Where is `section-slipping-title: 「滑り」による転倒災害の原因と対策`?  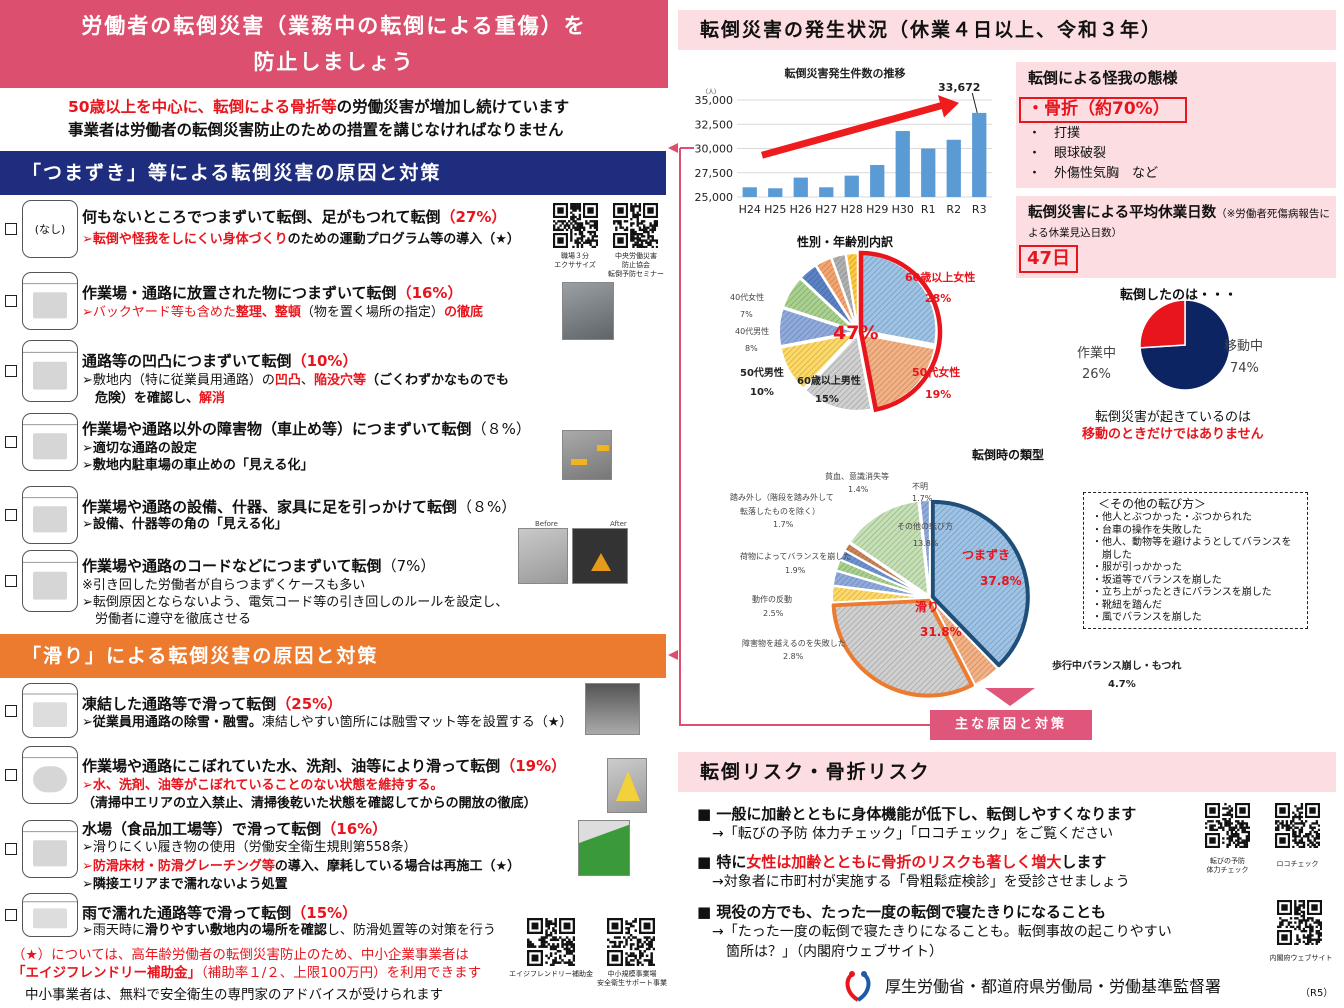 section-slipping-title: 「滑り」による転倒災害の原因と対策 is located at coordinates (333, 656).